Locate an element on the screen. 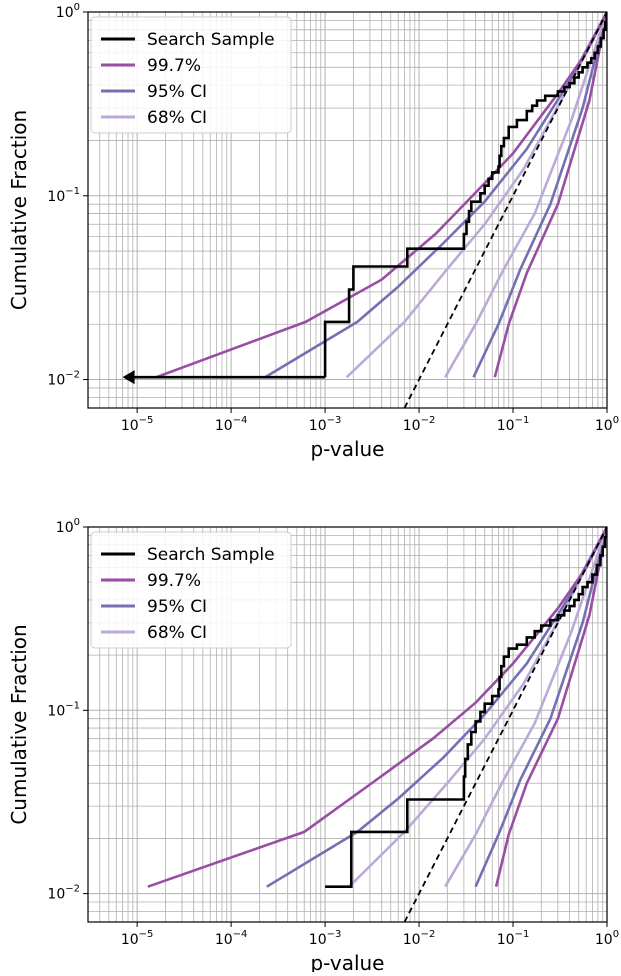 This screenshot has height=976, width=621. series-line-expected is located at coordinates (505, 724).